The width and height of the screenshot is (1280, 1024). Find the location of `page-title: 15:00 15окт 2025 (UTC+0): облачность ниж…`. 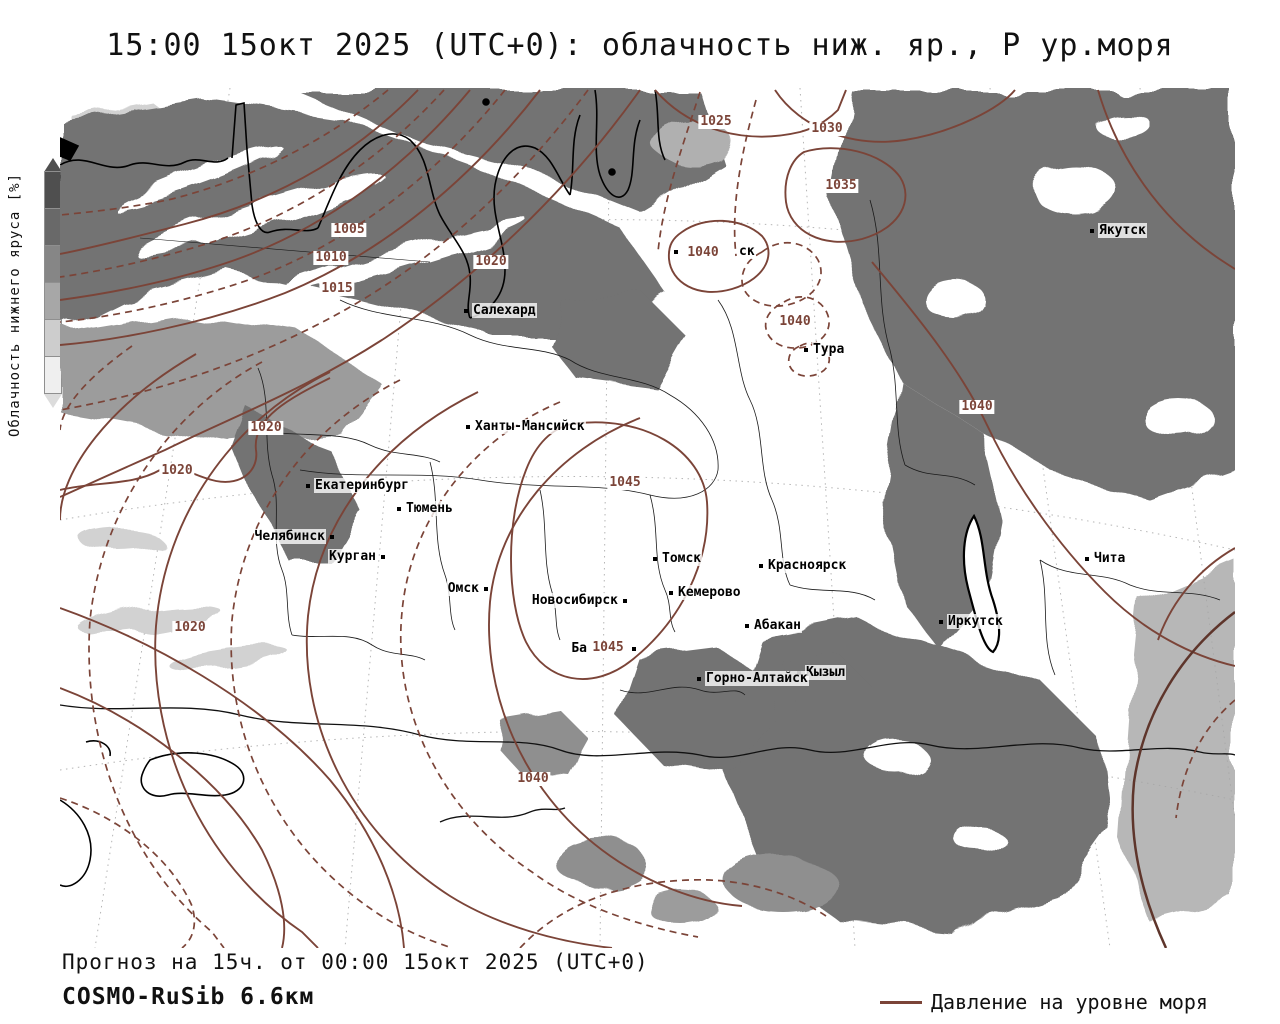

page-title: 15:00 15окт 2025 (UTC+0): облачность ниж… is located at coordinates (640, 45).